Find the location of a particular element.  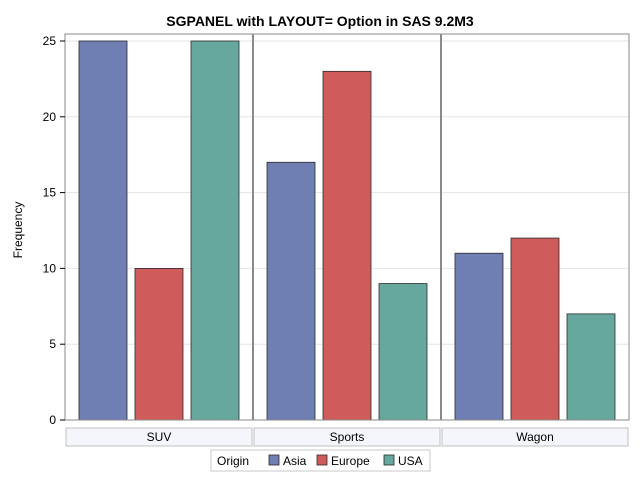

y-tick-label: 10 is located at coordinates (50, 268).